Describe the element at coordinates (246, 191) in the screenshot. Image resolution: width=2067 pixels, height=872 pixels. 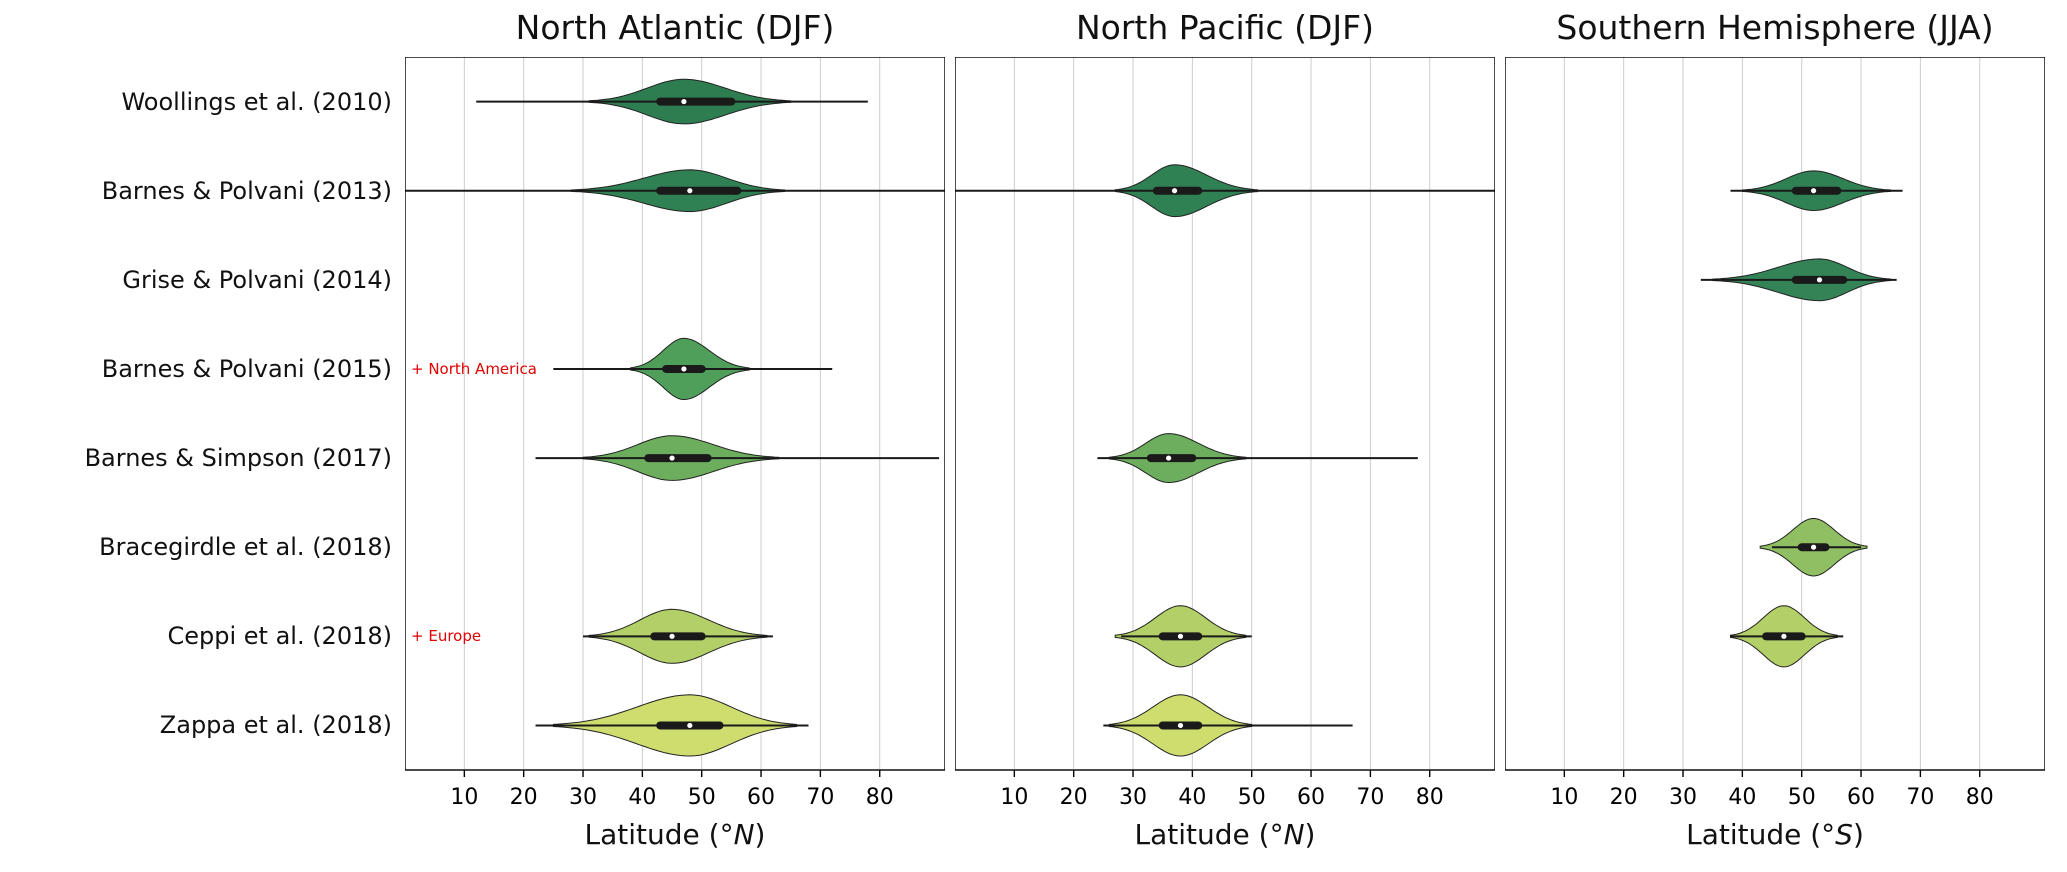
I see `study-label-barnes-polvani-2013: Barnes & Polvani (2013)` at that location.